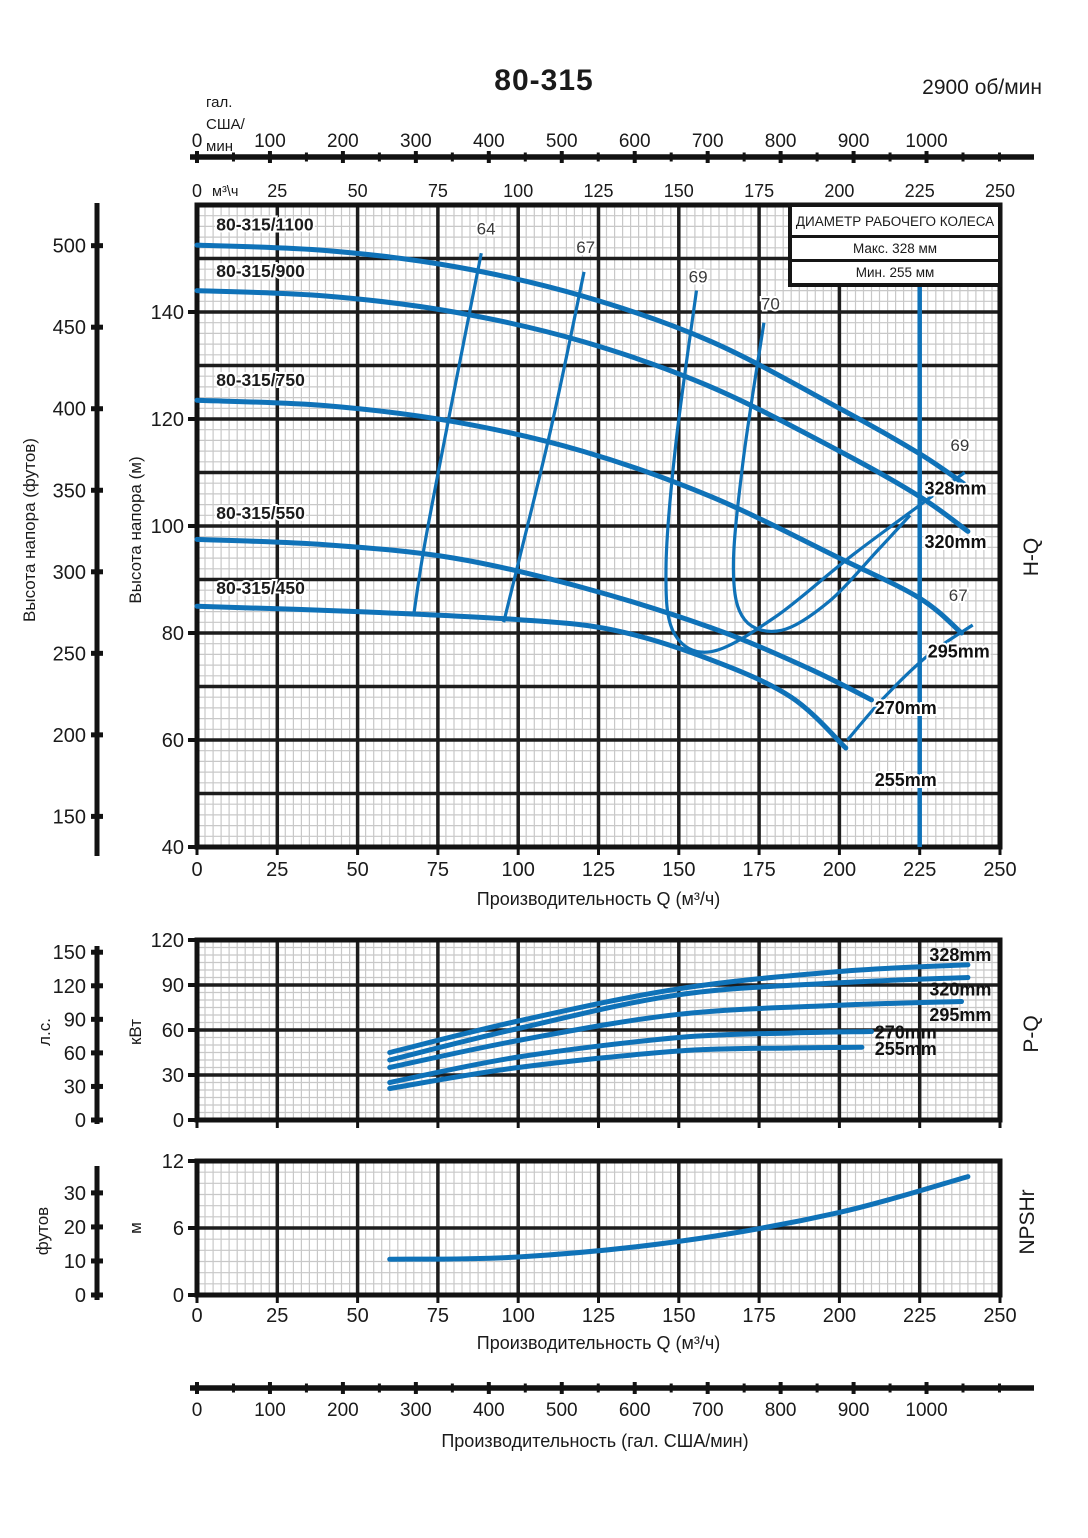 Image resolution: width=1088 pixels, height=1538 pixels. What do you see at coordinates (585, 247) in the screenshot?
I see `efficiency-label-67: 67` at bounding box center [585, 247].